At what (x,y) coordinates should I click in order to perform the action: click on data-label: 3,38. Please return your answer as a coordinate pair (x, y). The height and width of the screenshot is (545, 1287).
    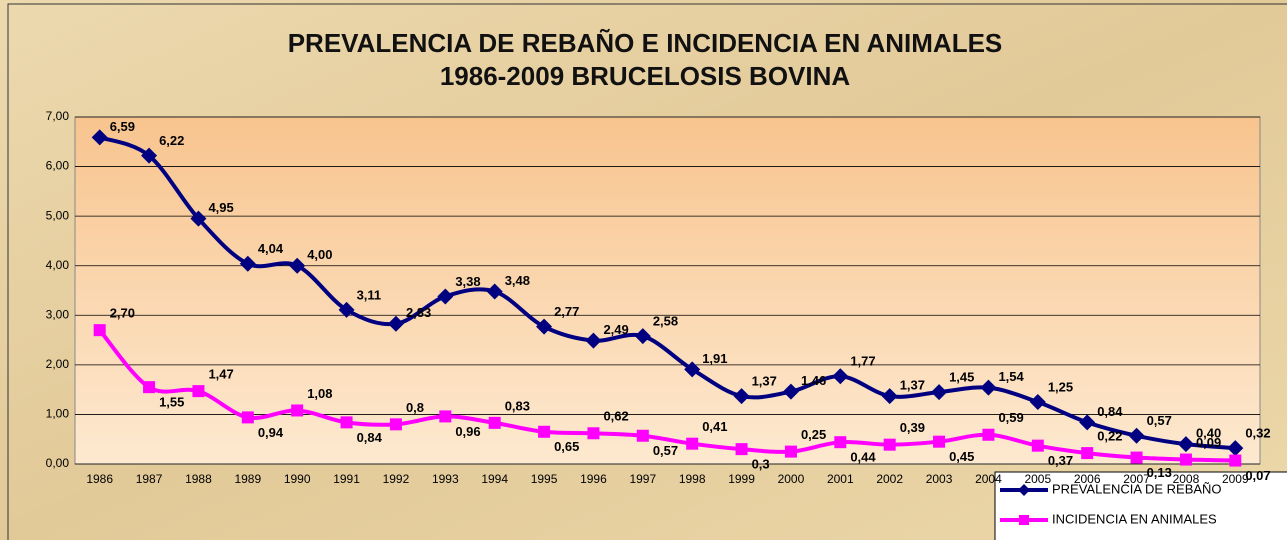
    Looking at the image, I should click on (467, 281).